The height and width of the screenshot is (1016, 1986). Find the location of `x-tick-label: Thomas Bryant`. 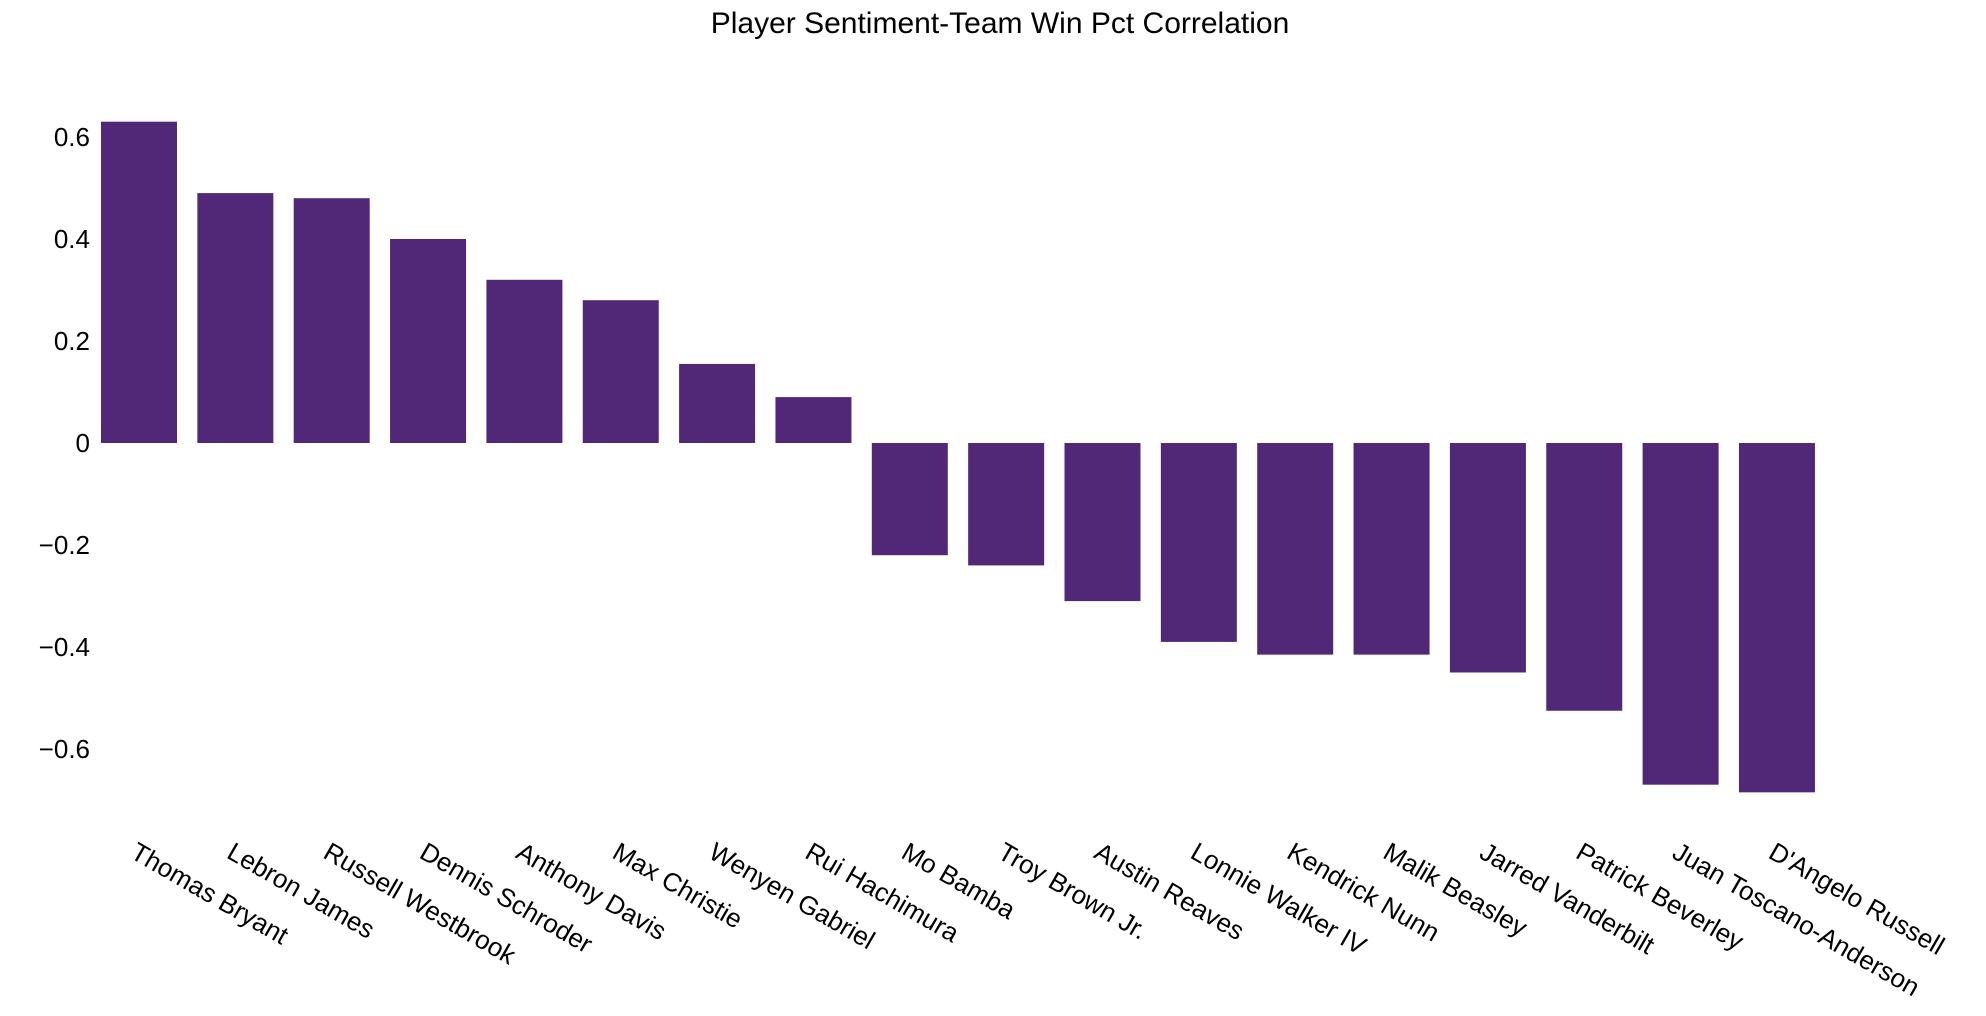

x-tick-label: Thomas Bryant is located at coordinates (210, 893).